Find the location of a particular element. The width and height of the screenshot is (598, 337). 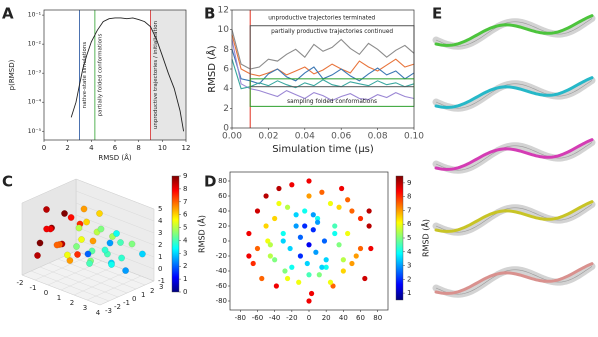

colorbar-label: RMSD (Å) is located at coordinates (201, 234).